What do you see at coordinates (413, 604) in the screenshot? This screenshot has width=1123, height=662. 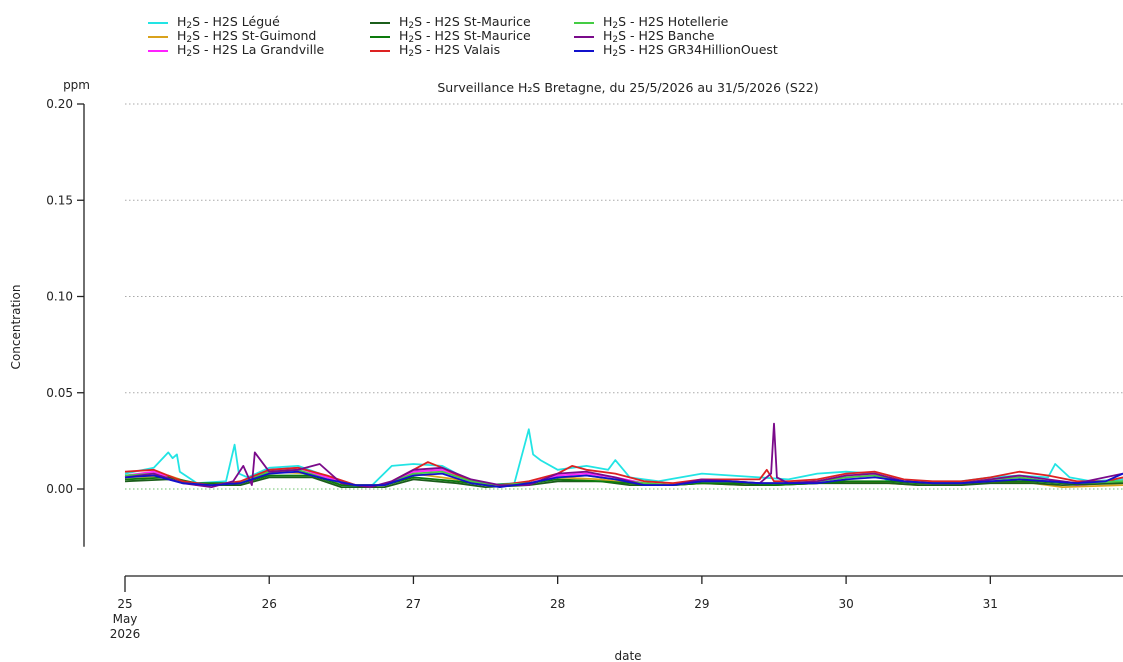 I see `x-tick-label: 27` at bounding box center [413, 604].